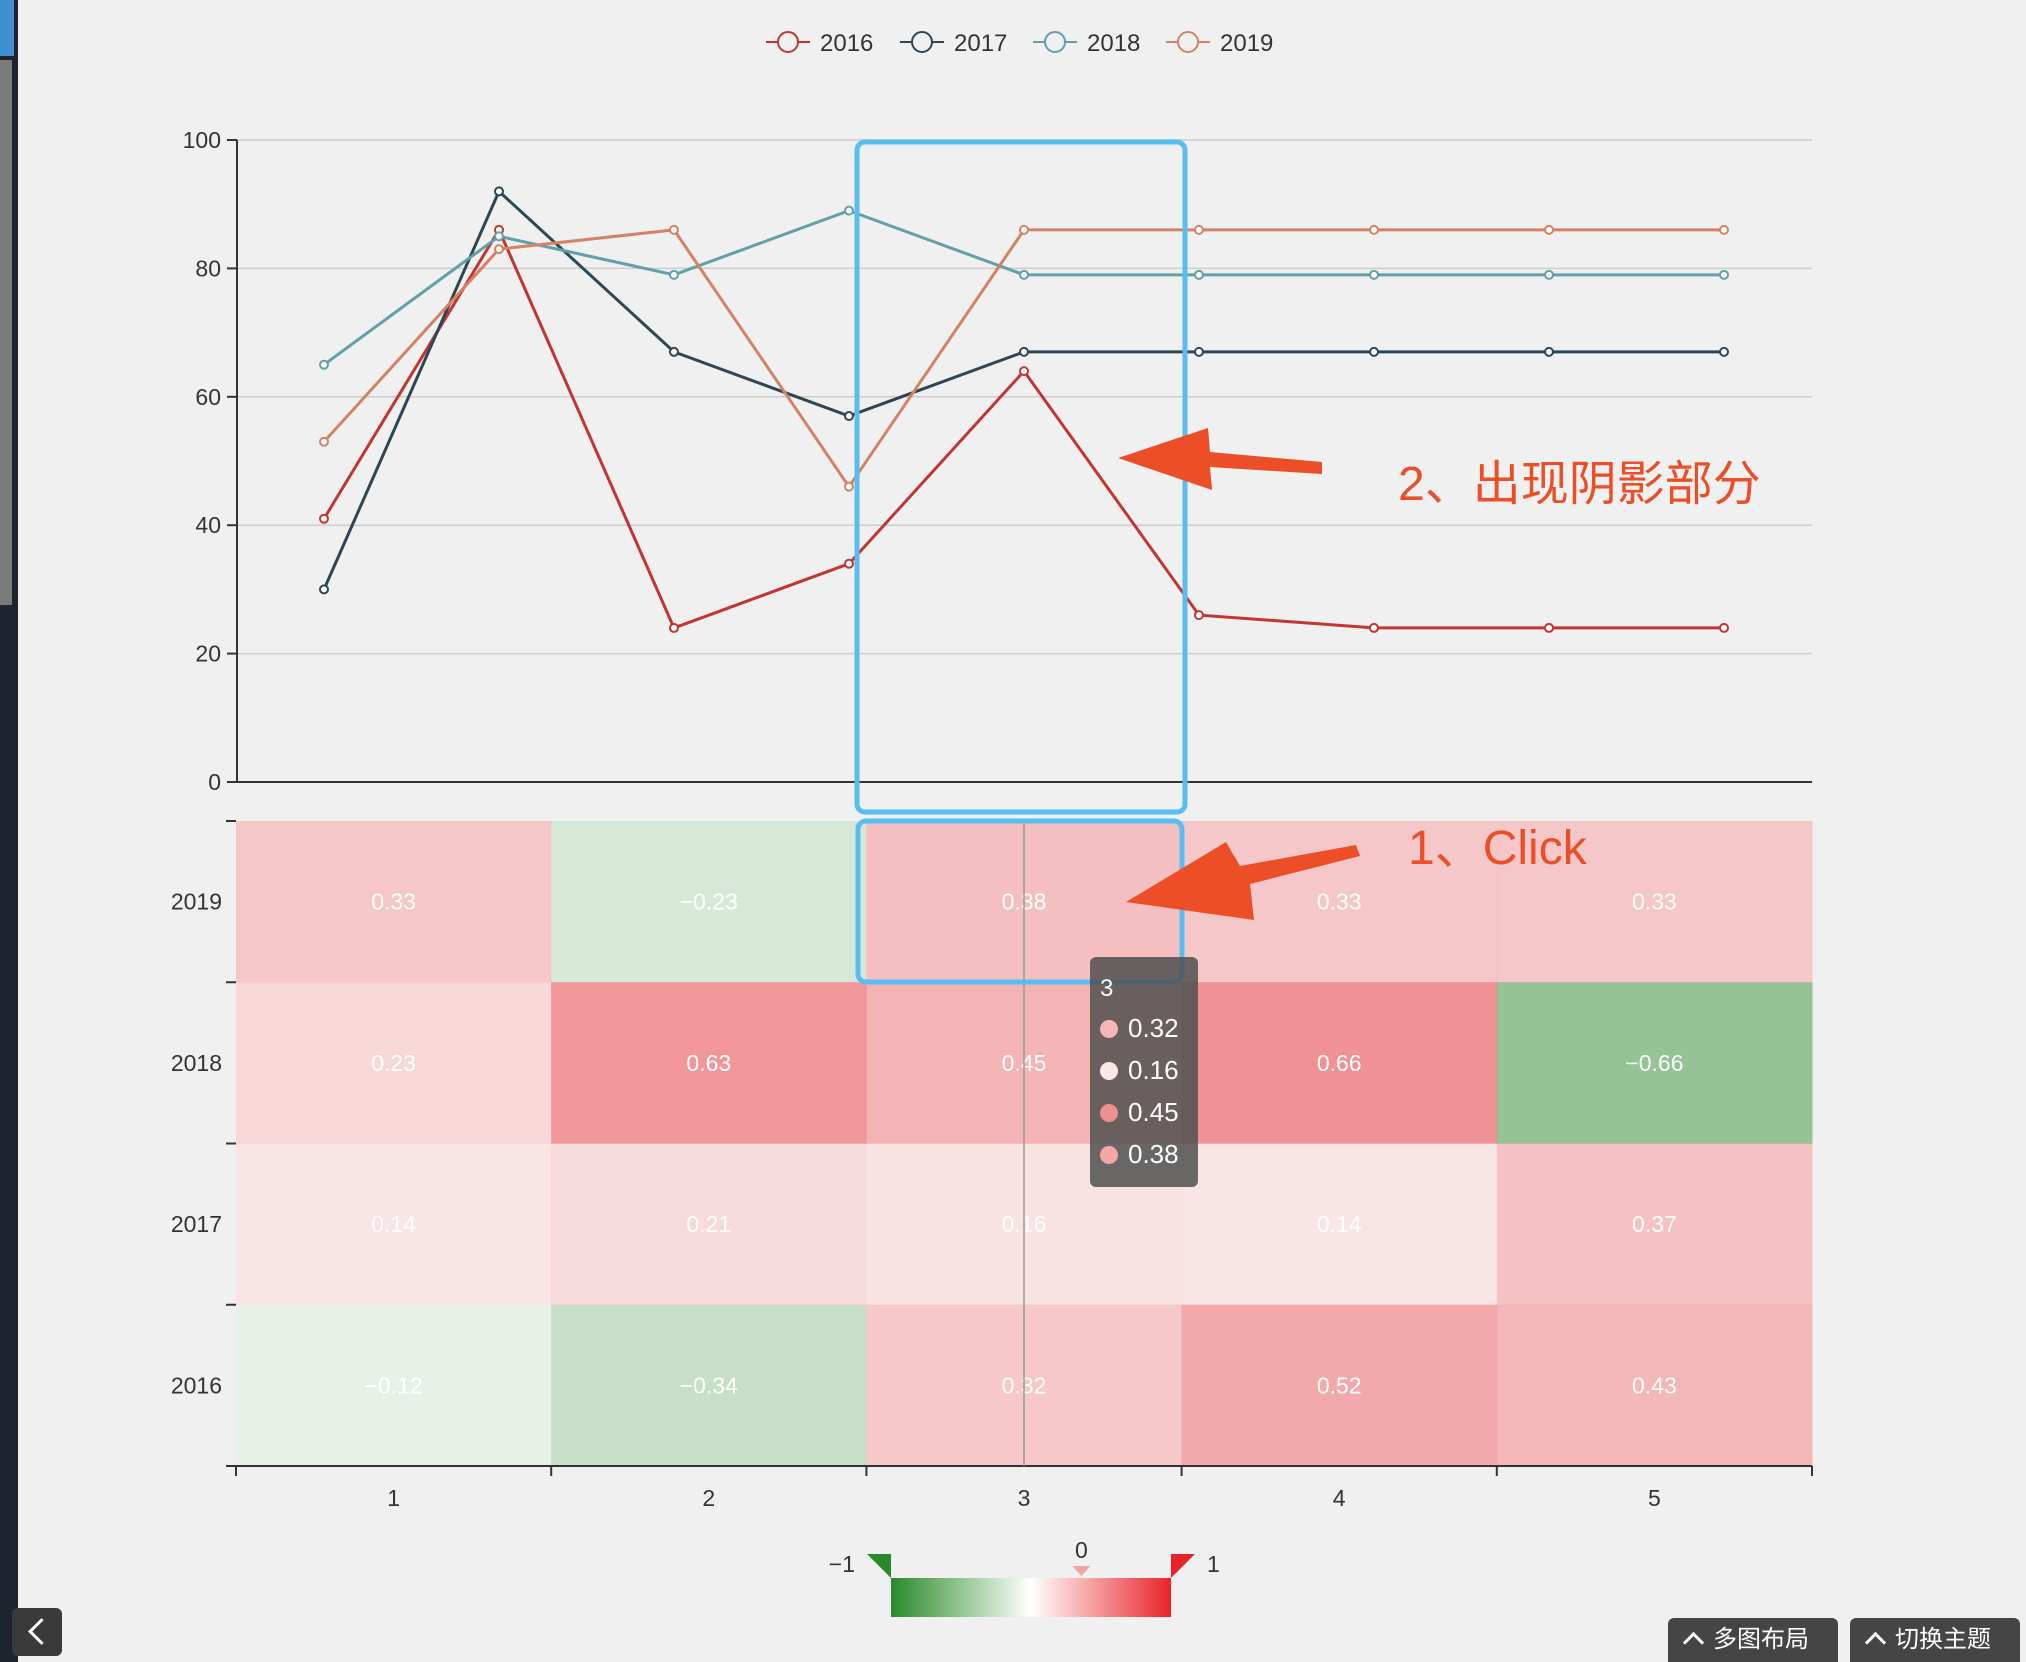 This screenshot has width=2026, height=1662. I want to click on back-button, so click(37, 1632).